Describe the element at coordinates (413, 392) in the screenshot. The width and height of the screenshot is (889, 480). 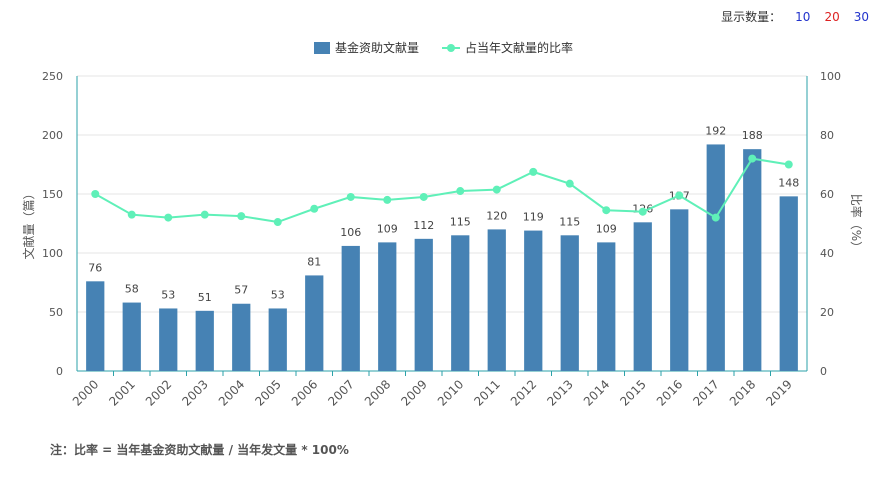
I see `x-tick-label: 2009` at that location.